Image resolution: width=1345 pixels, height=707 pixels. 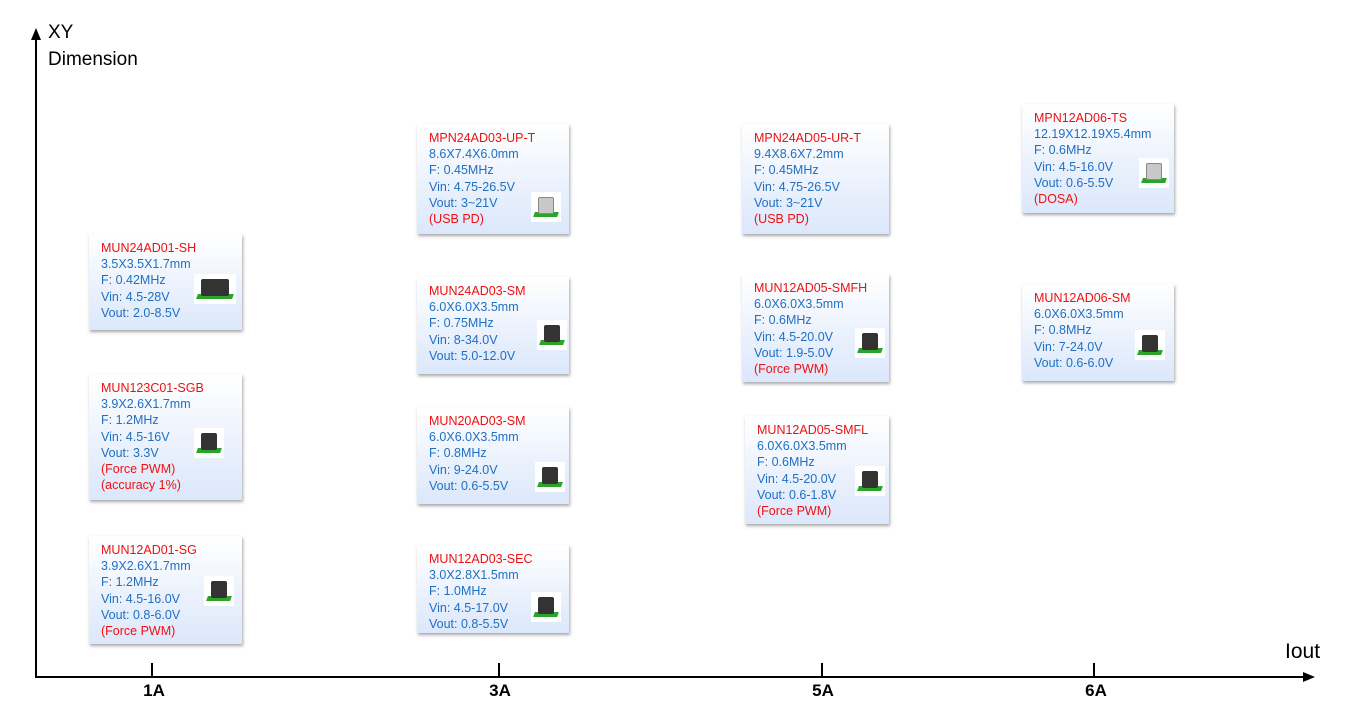 I want to click on spec-line: 3.5X3.5X1.7mm, so click(x=146, y=264).